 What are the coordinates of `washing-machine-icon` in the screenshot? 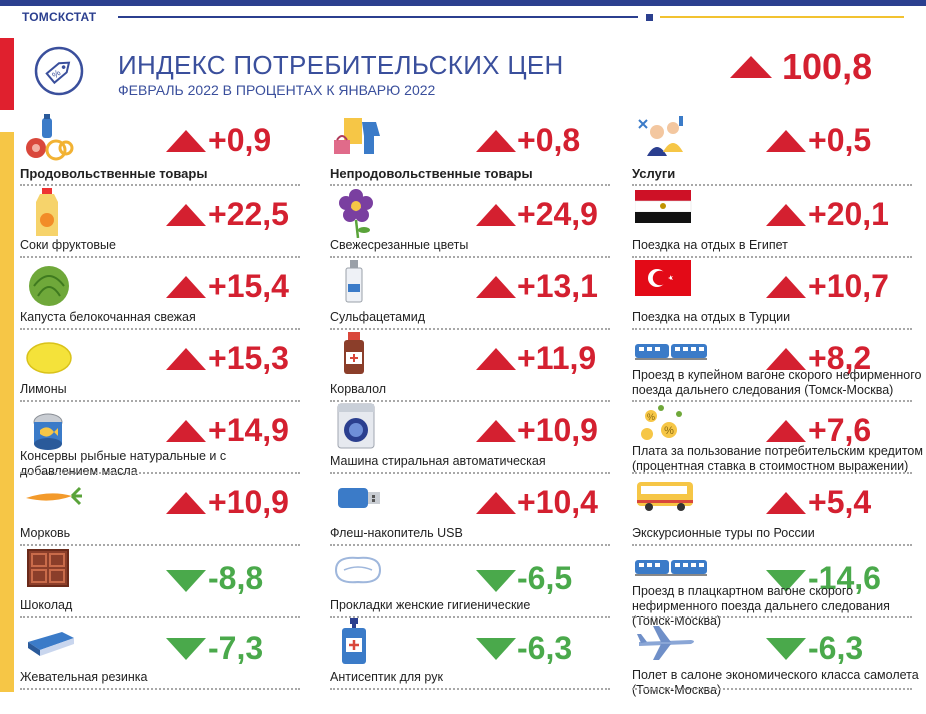 It's located at (360, 428).